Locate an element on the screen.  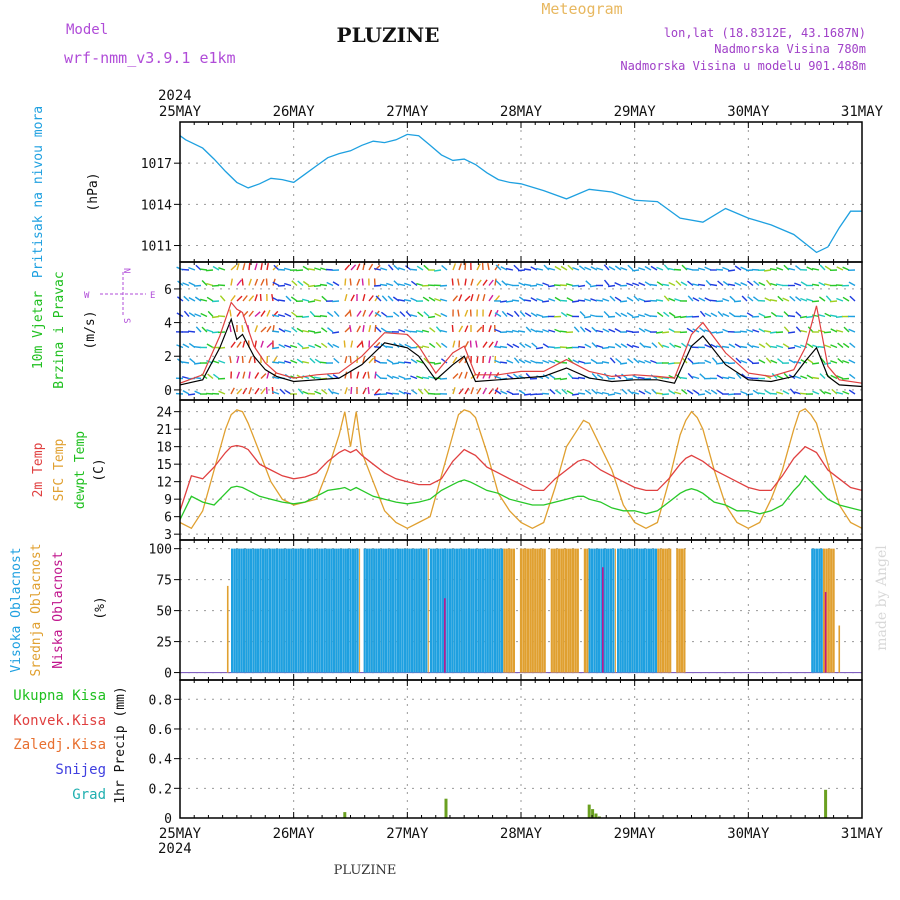
bottom-date-label: 28MAY is located at coordinates (521, 834).